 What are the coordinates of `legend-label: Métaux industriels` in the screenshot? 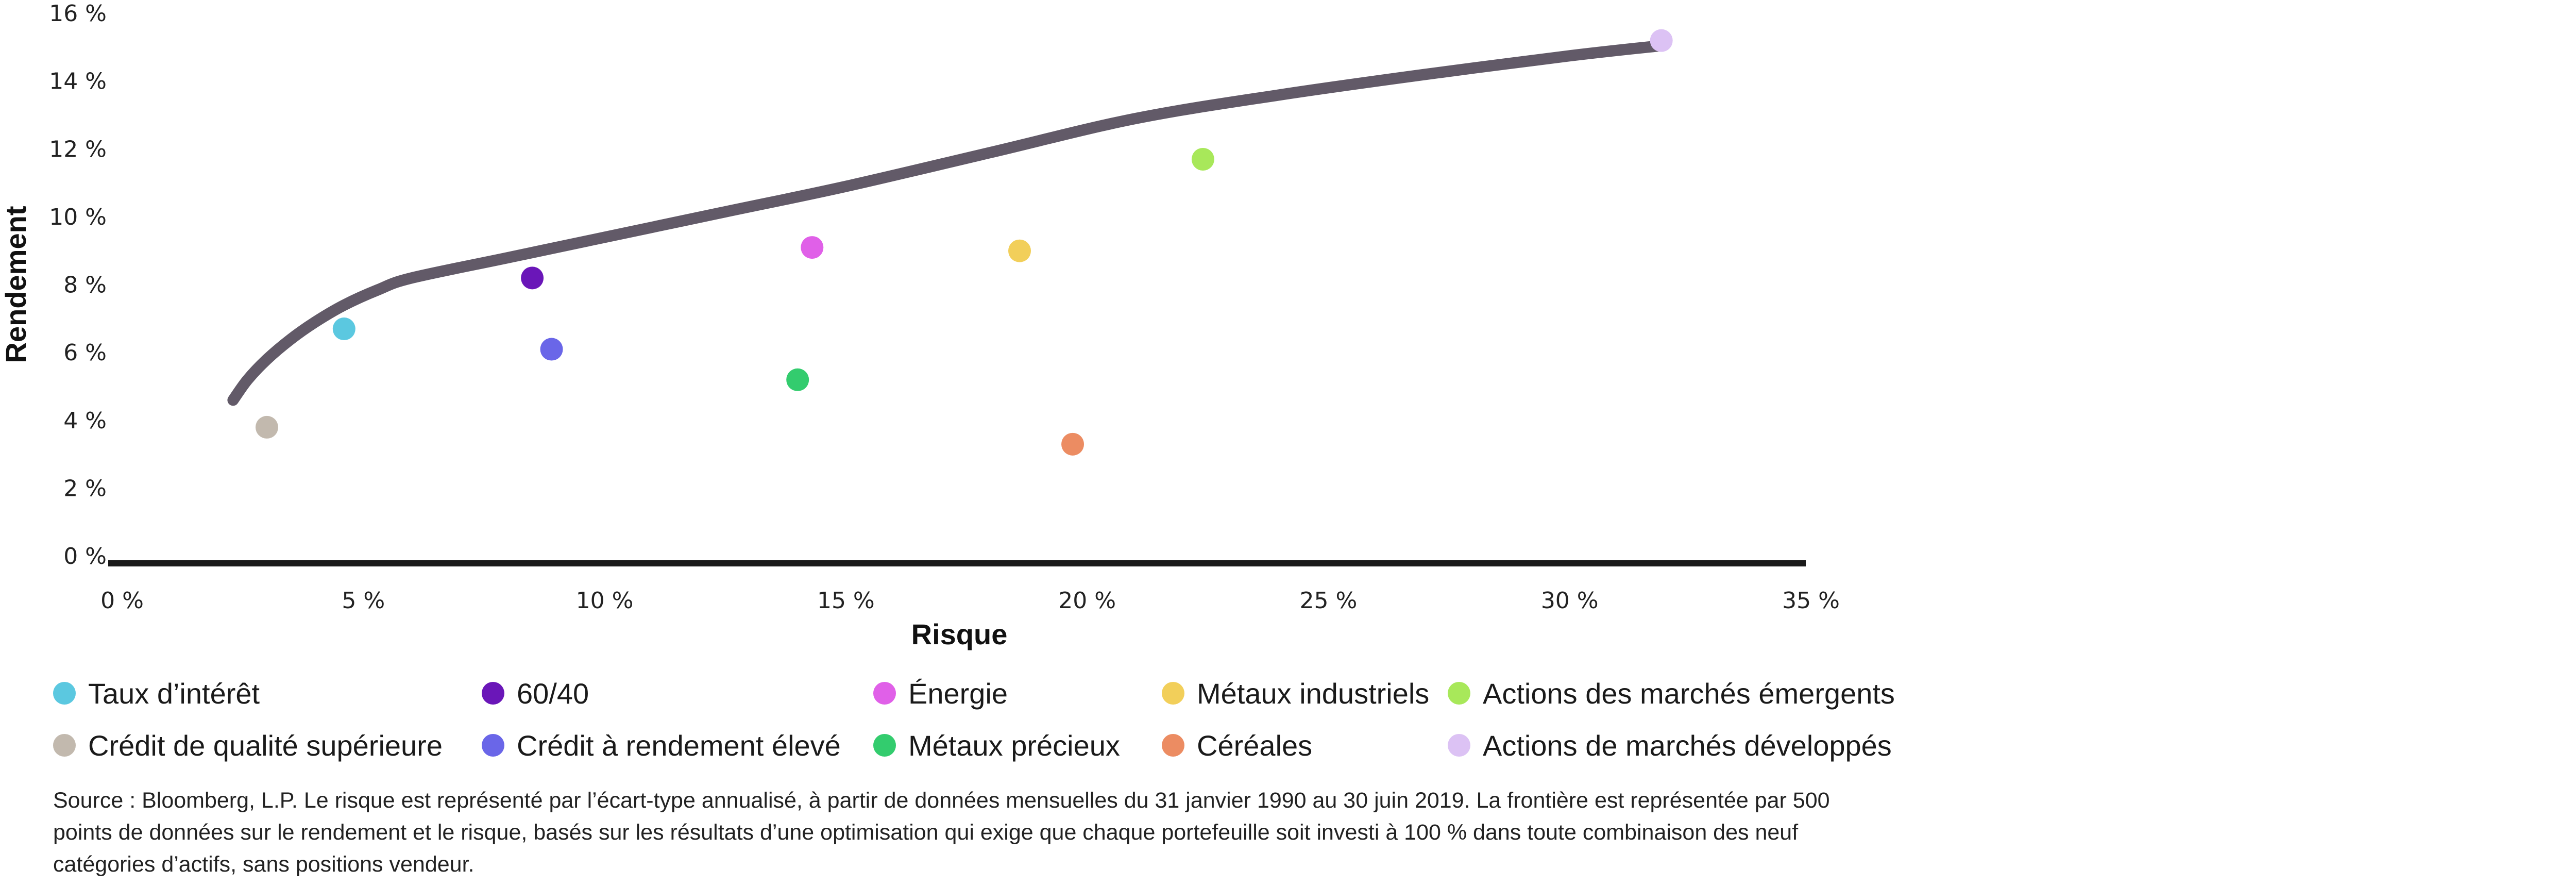 It's located at (1313, 693).